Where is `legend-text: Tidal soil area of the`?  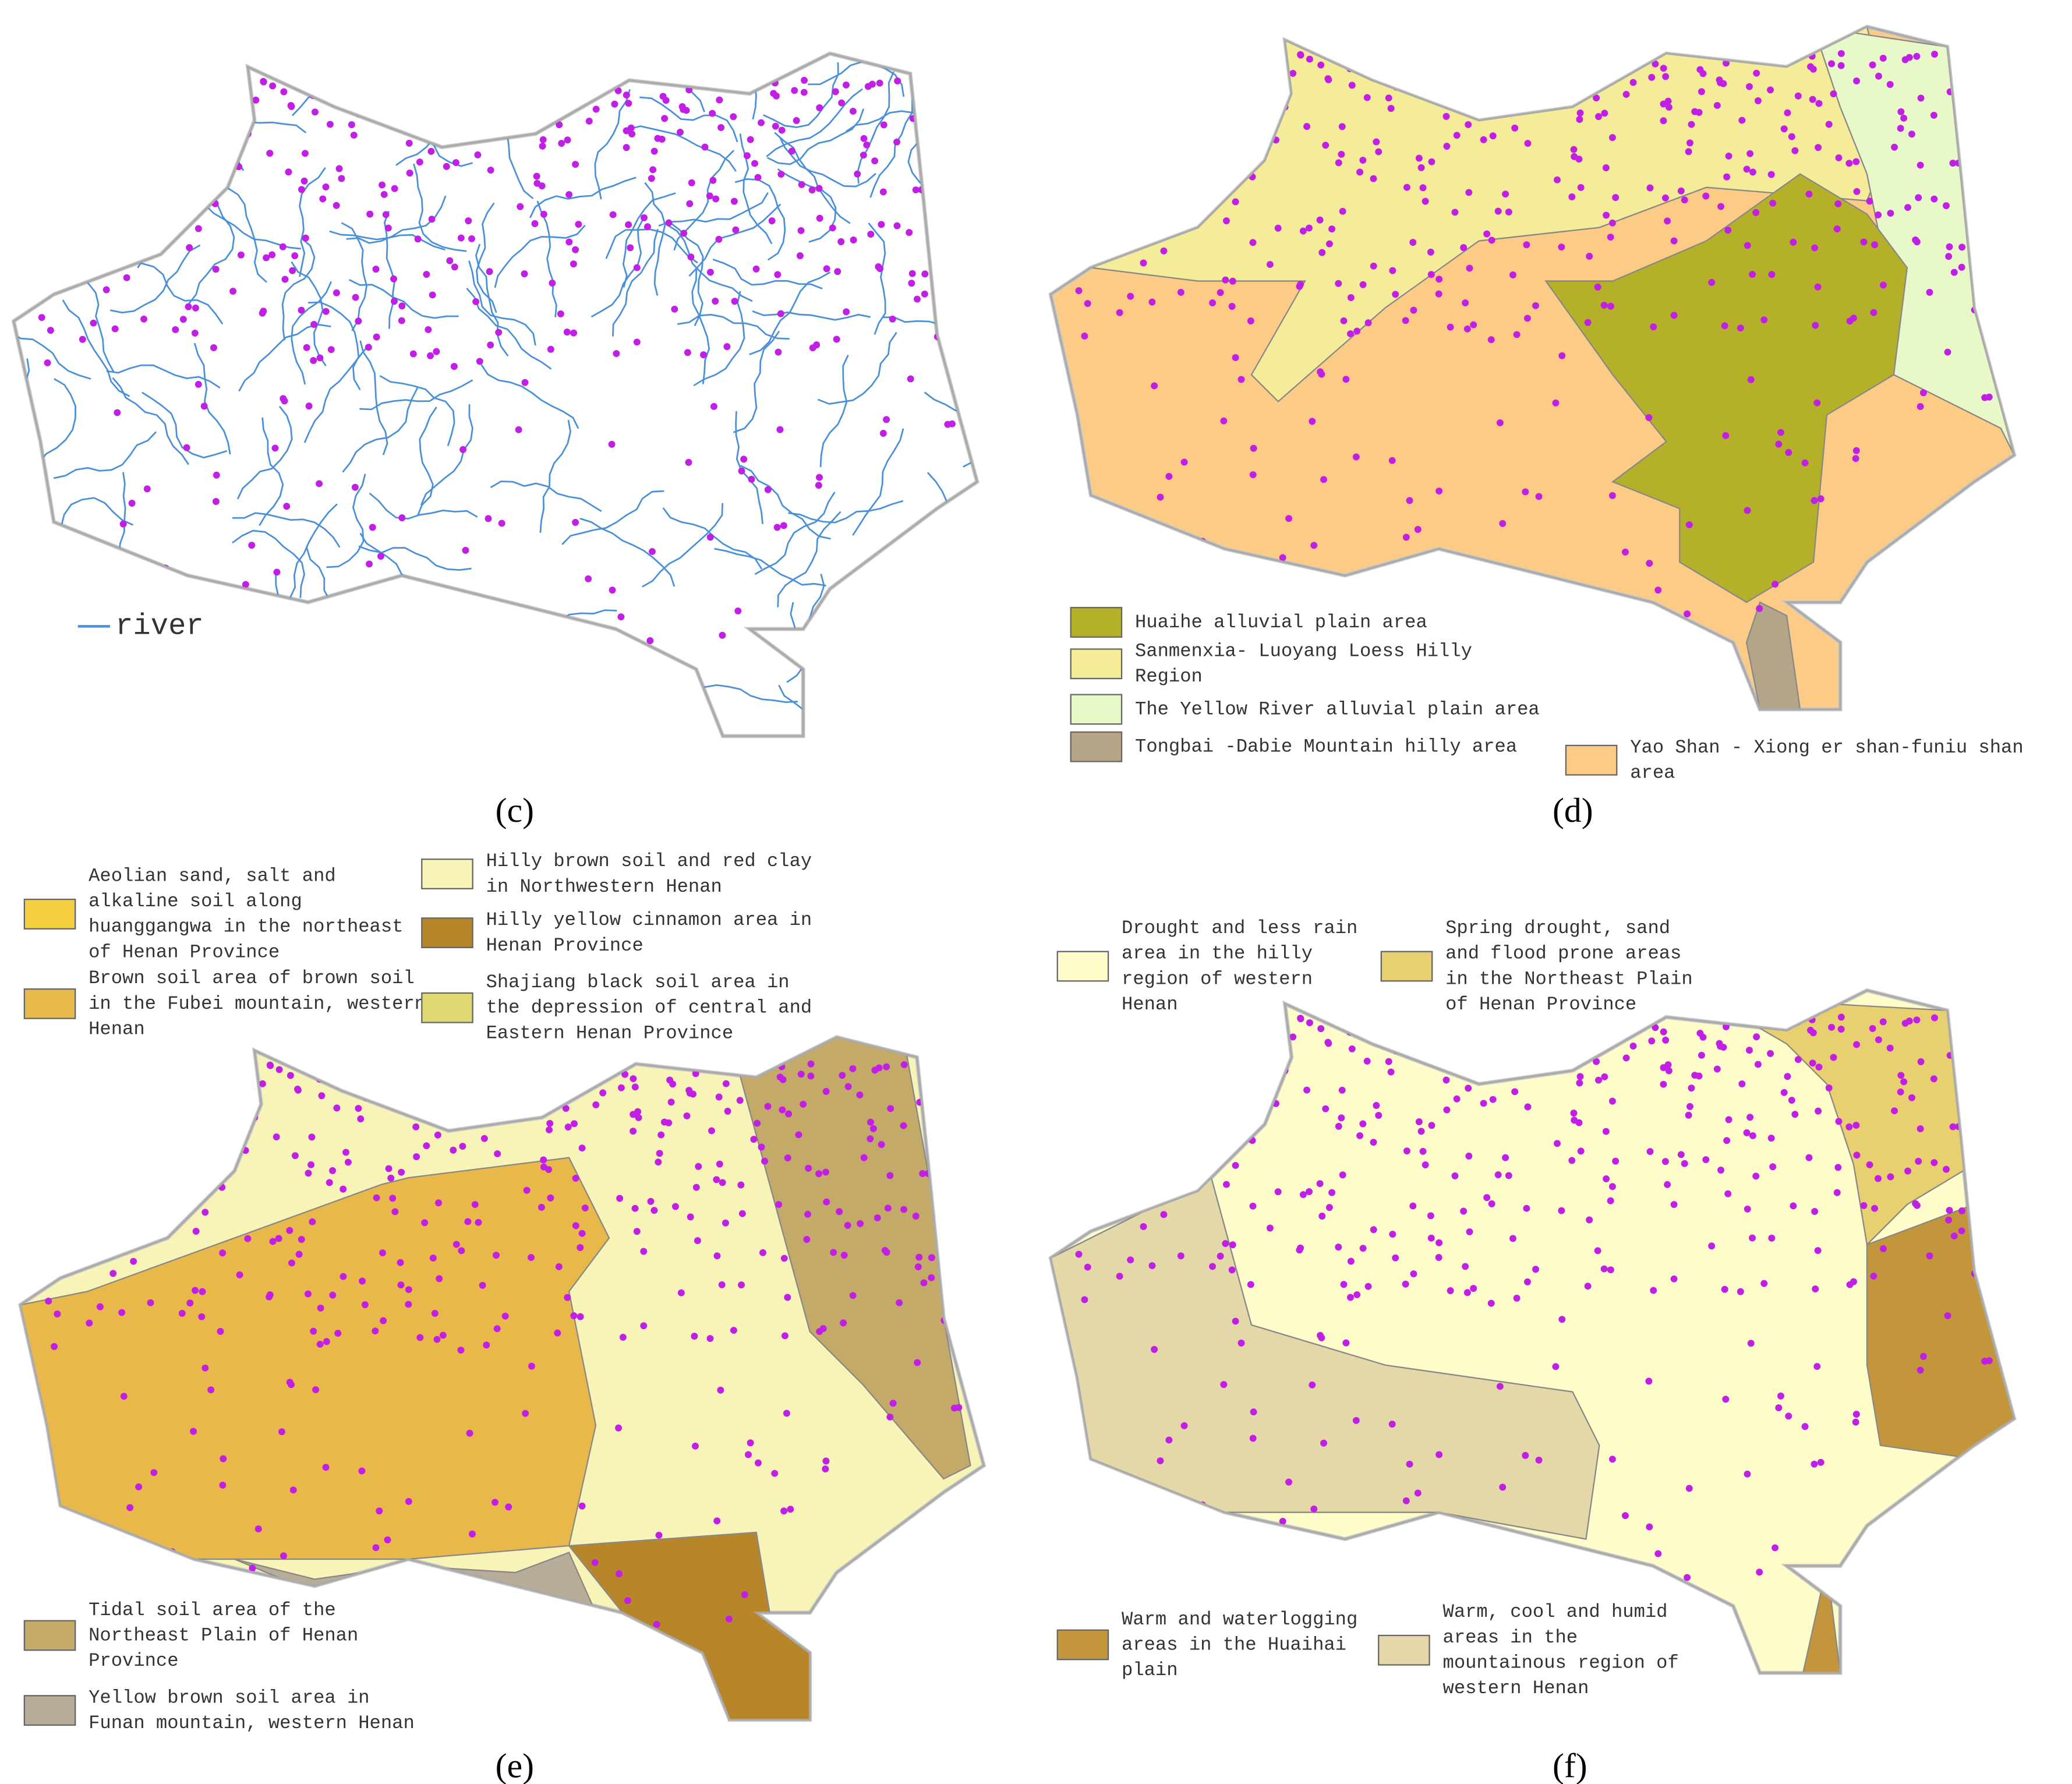
legend-text: Tidal soil area of the is located at coordinates (212, 1610).